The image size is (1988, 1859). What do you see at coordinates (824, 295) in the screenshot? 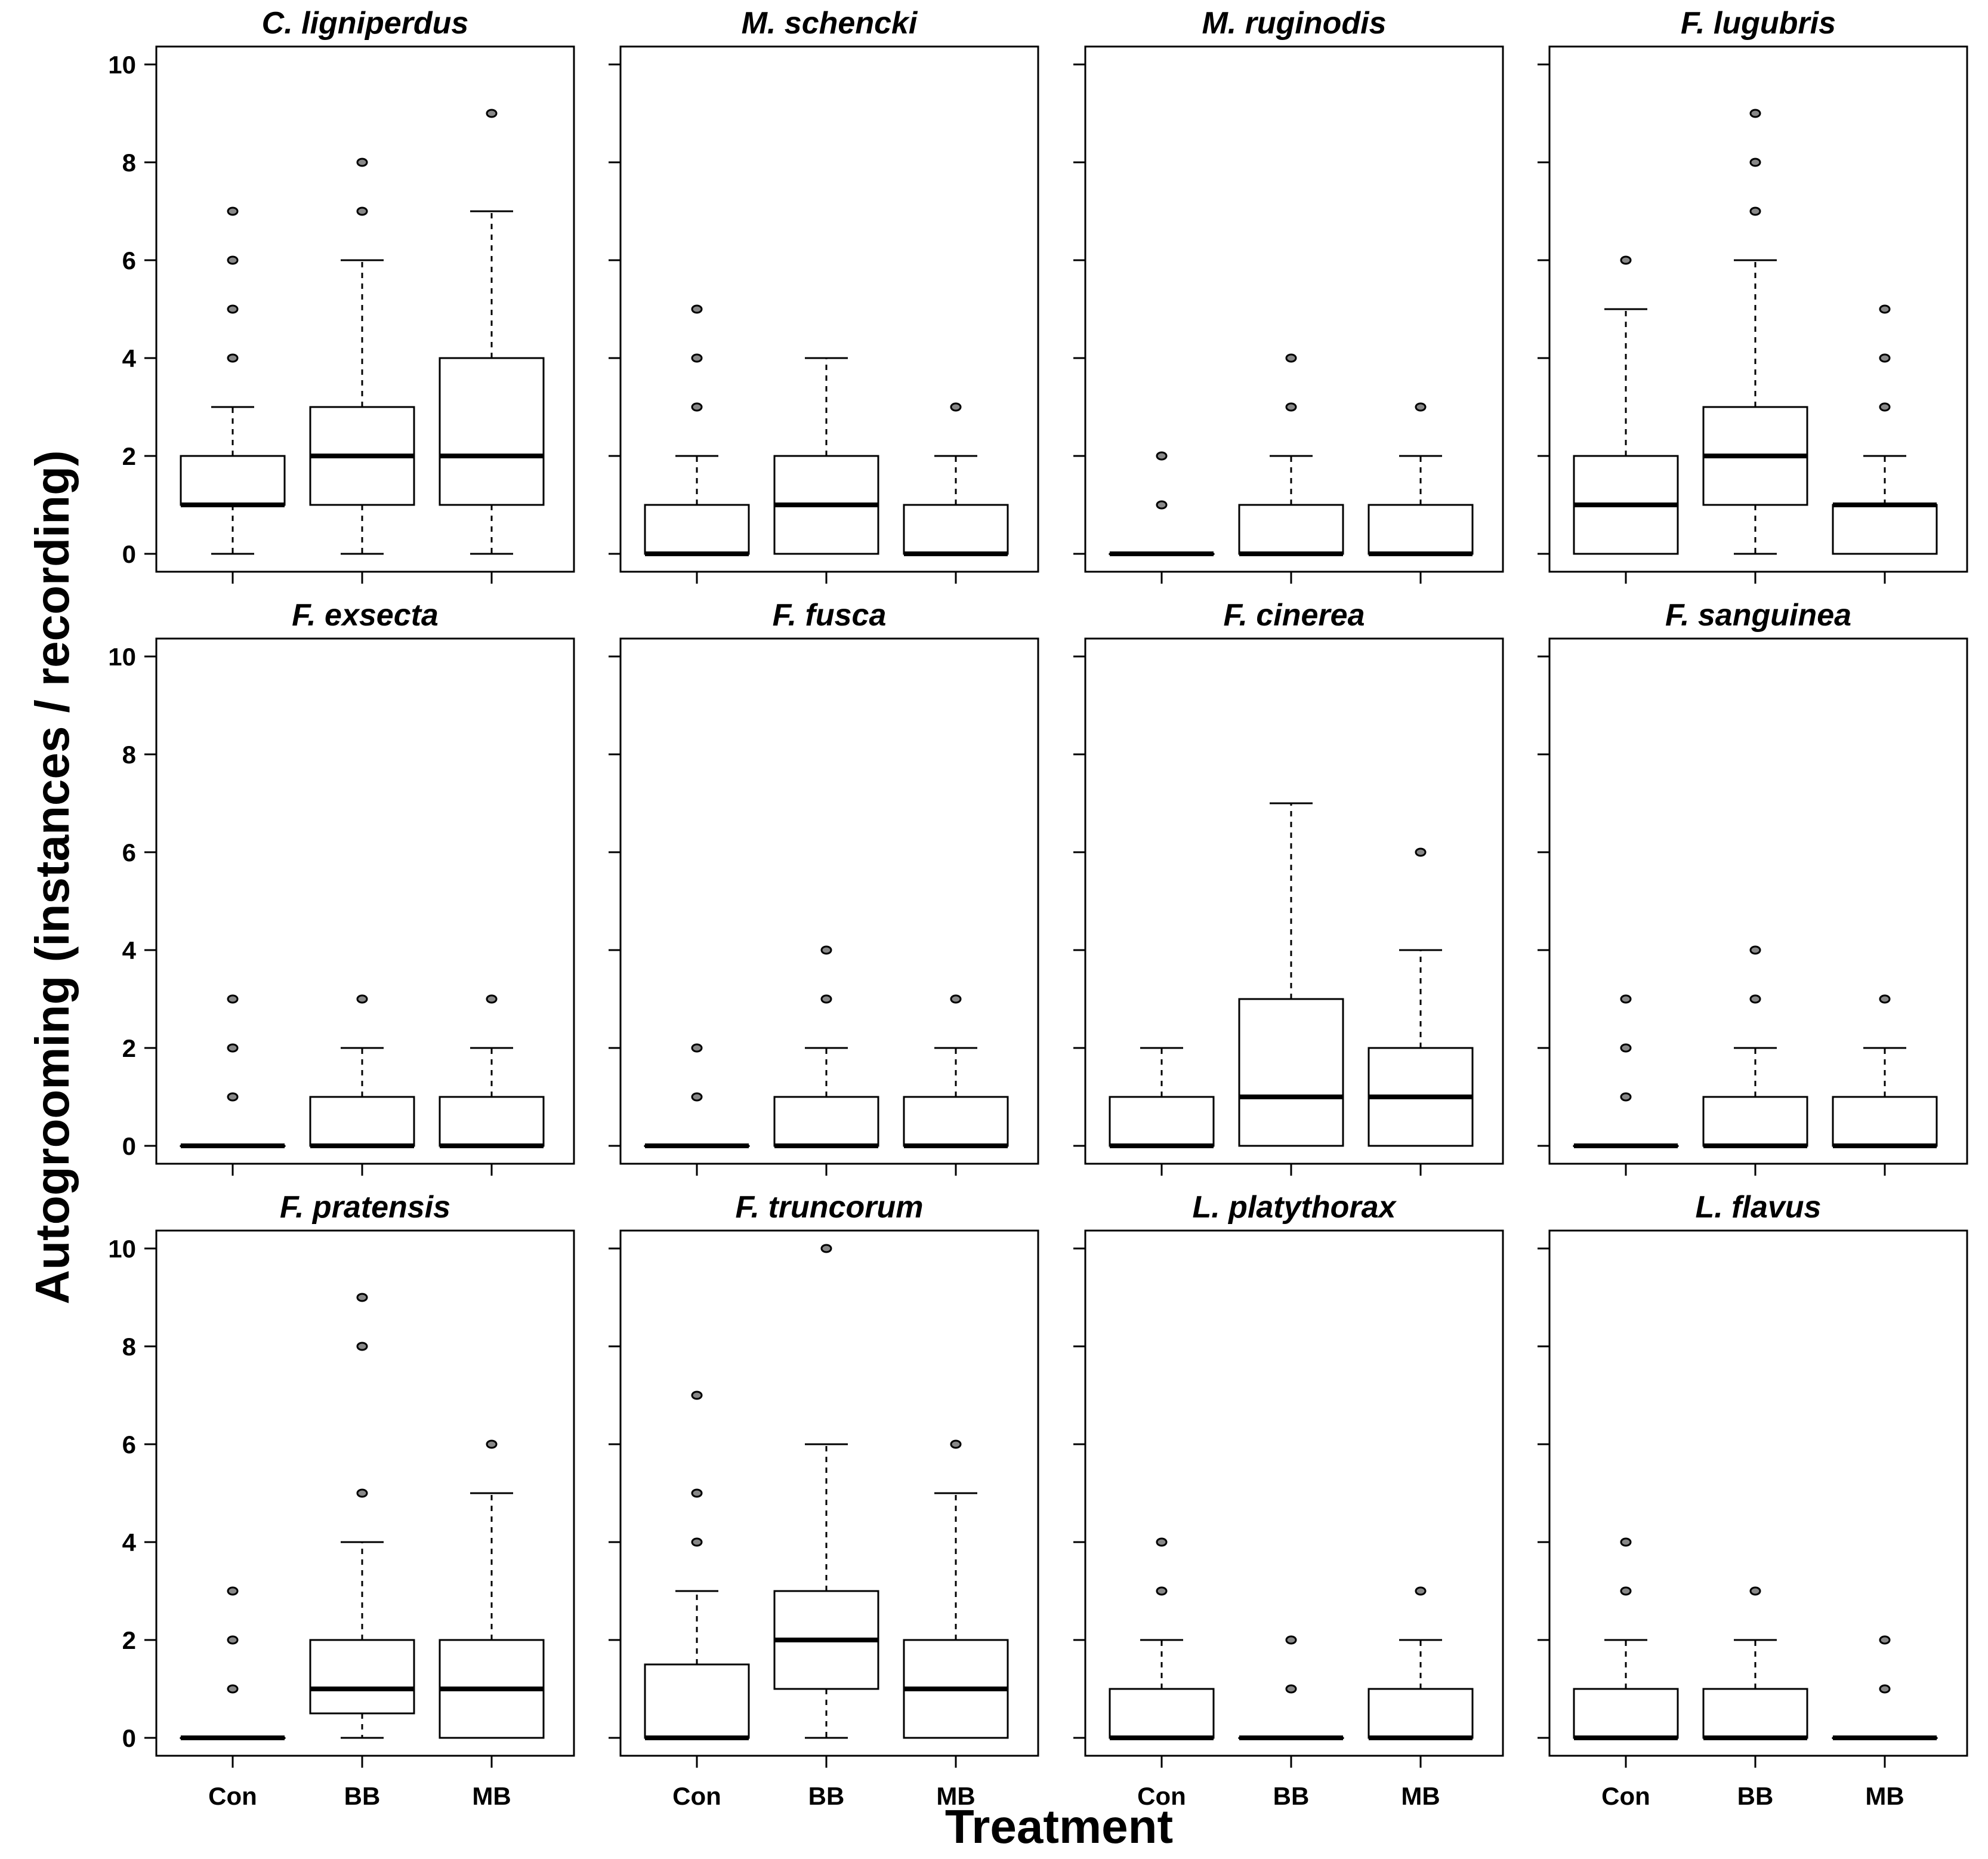
I see `panel: M. schencki` at bounding box center [824, 295].